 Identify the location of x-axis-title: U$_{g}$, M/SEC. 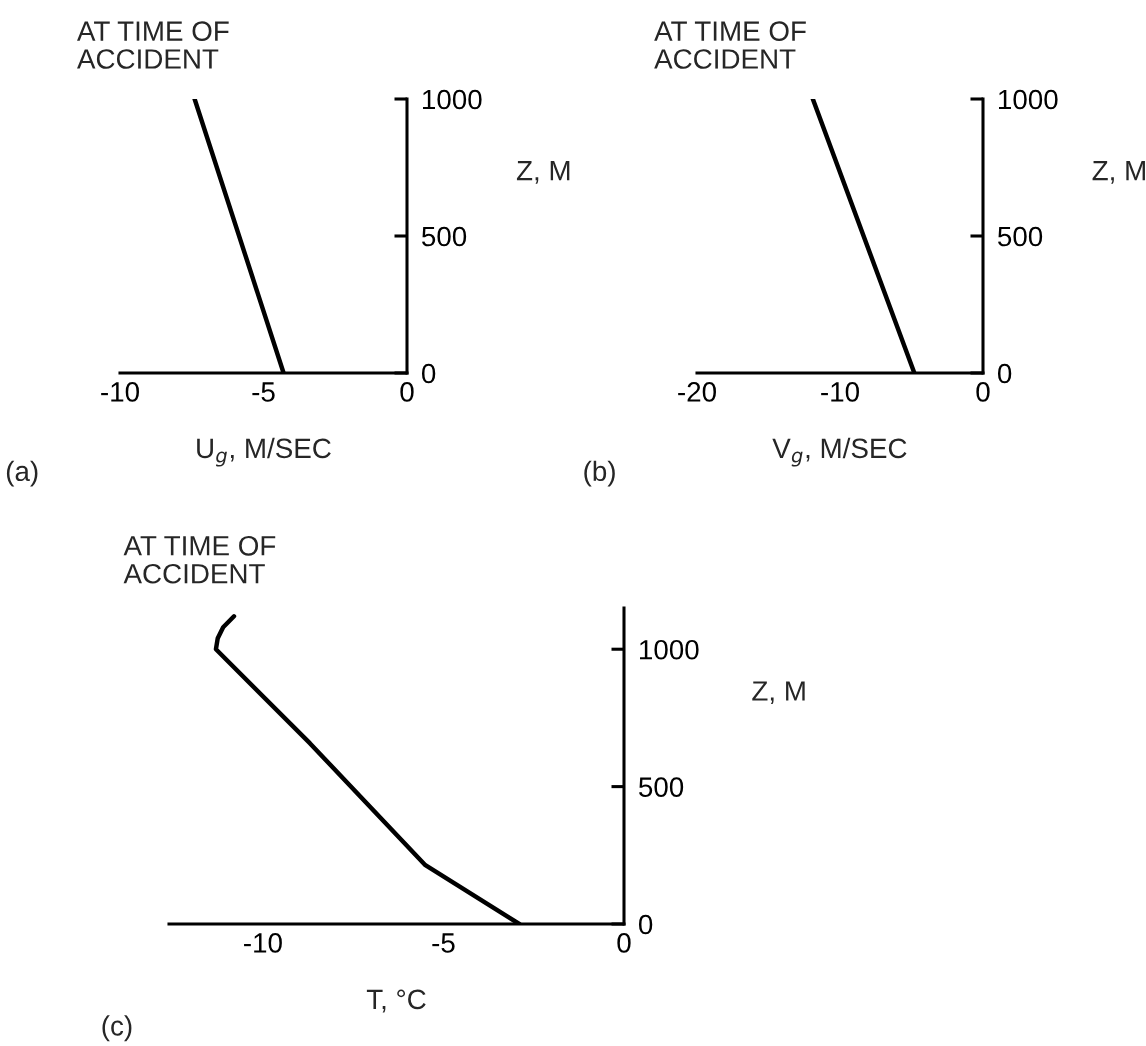
(264, 452).